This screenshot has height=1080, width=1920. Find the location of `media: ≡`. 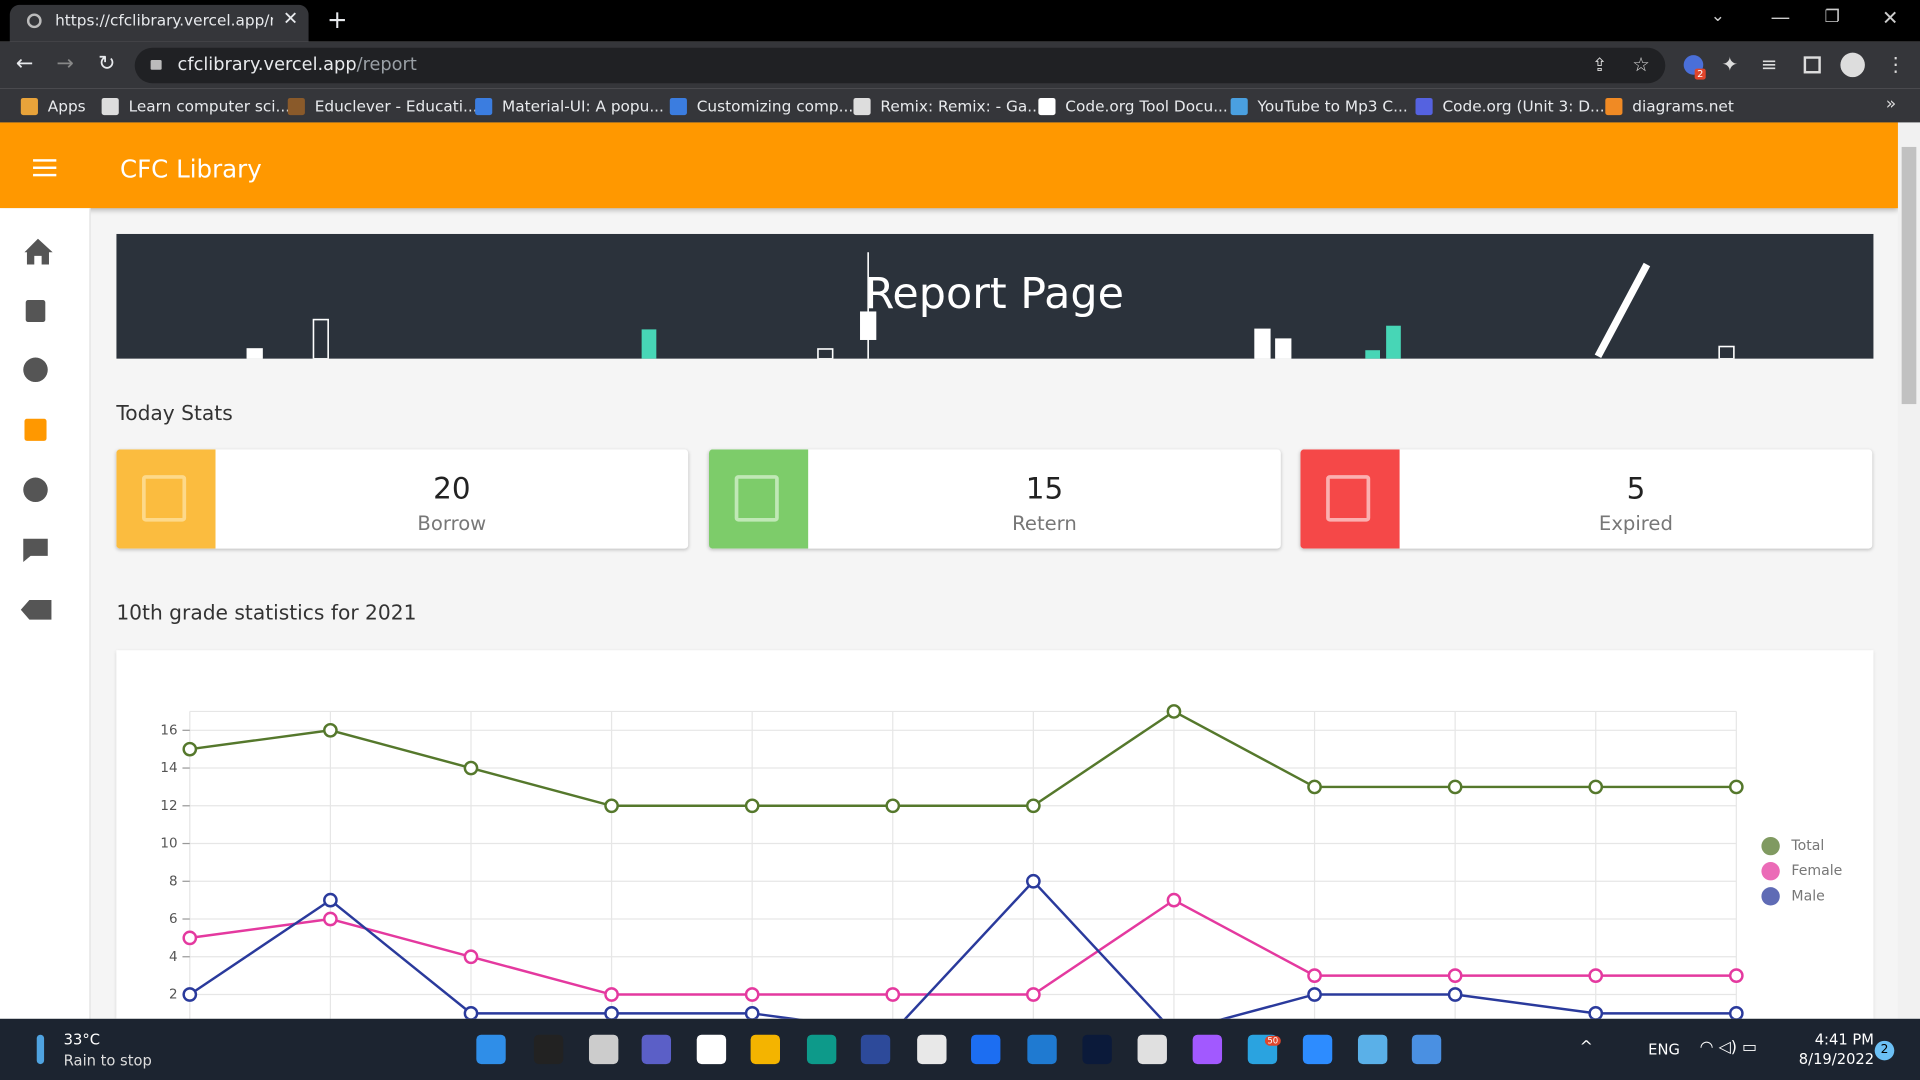

media: ≡ is located at coordinates (1769, 64).